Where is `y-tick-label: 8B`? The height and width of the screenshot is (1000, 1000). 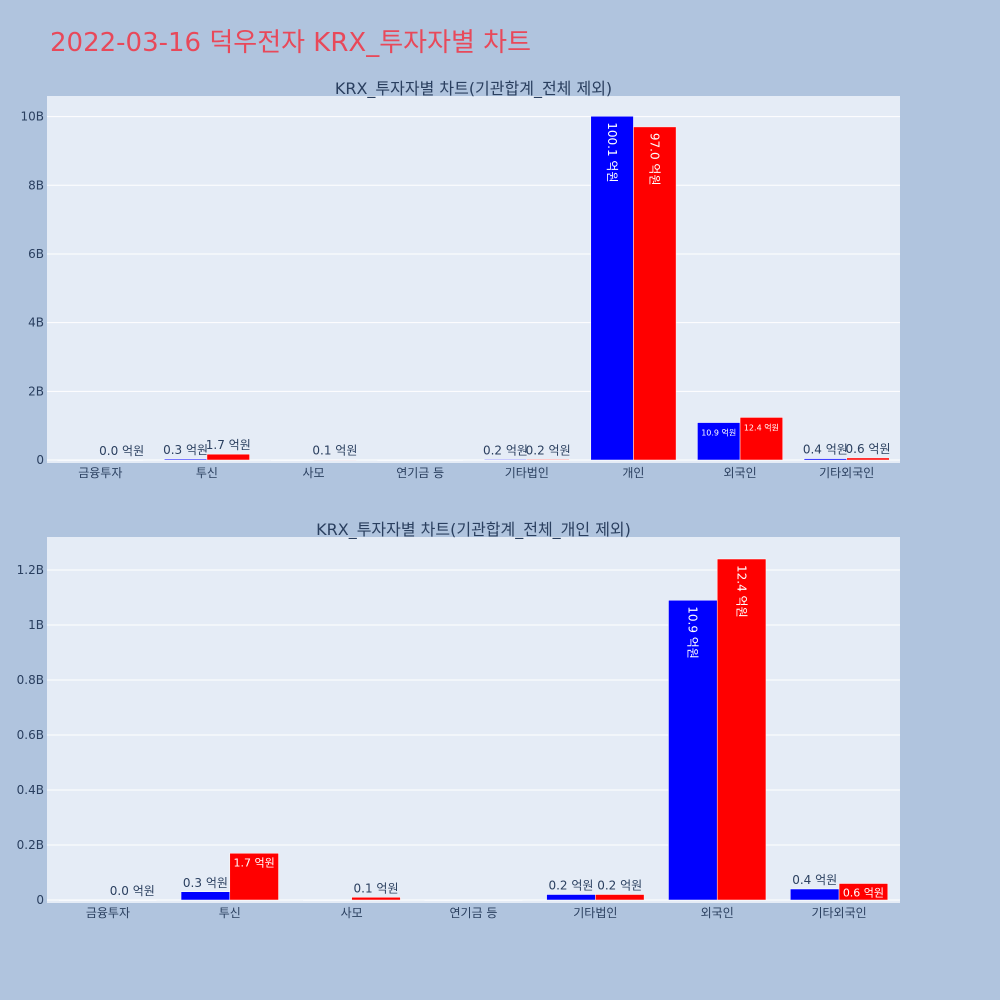
y-tick-label: 8B is located at coordinates (36, 185).